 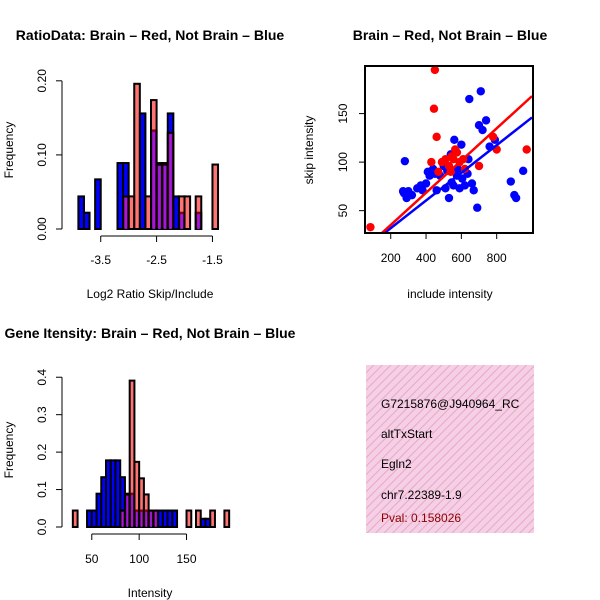 I want to click on gene-name: Egln2, so click(x=396, y=464).